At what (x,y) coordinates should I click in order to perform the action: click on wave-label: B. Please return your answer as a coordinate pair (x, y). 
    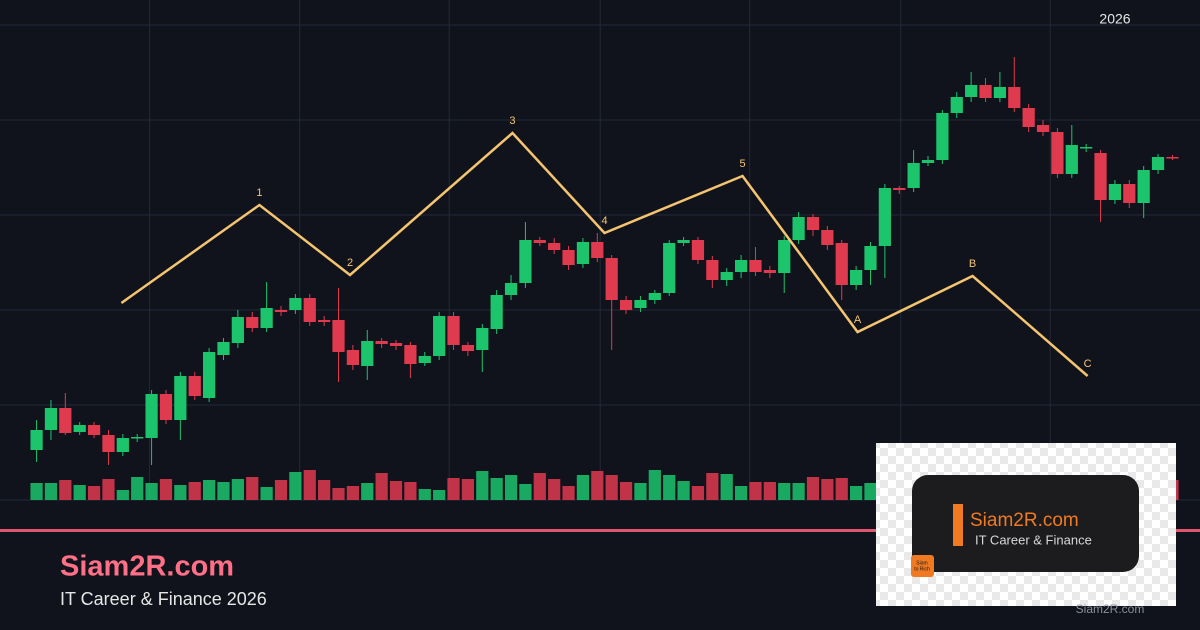
    Looking at the image, I should click on (972, 264).